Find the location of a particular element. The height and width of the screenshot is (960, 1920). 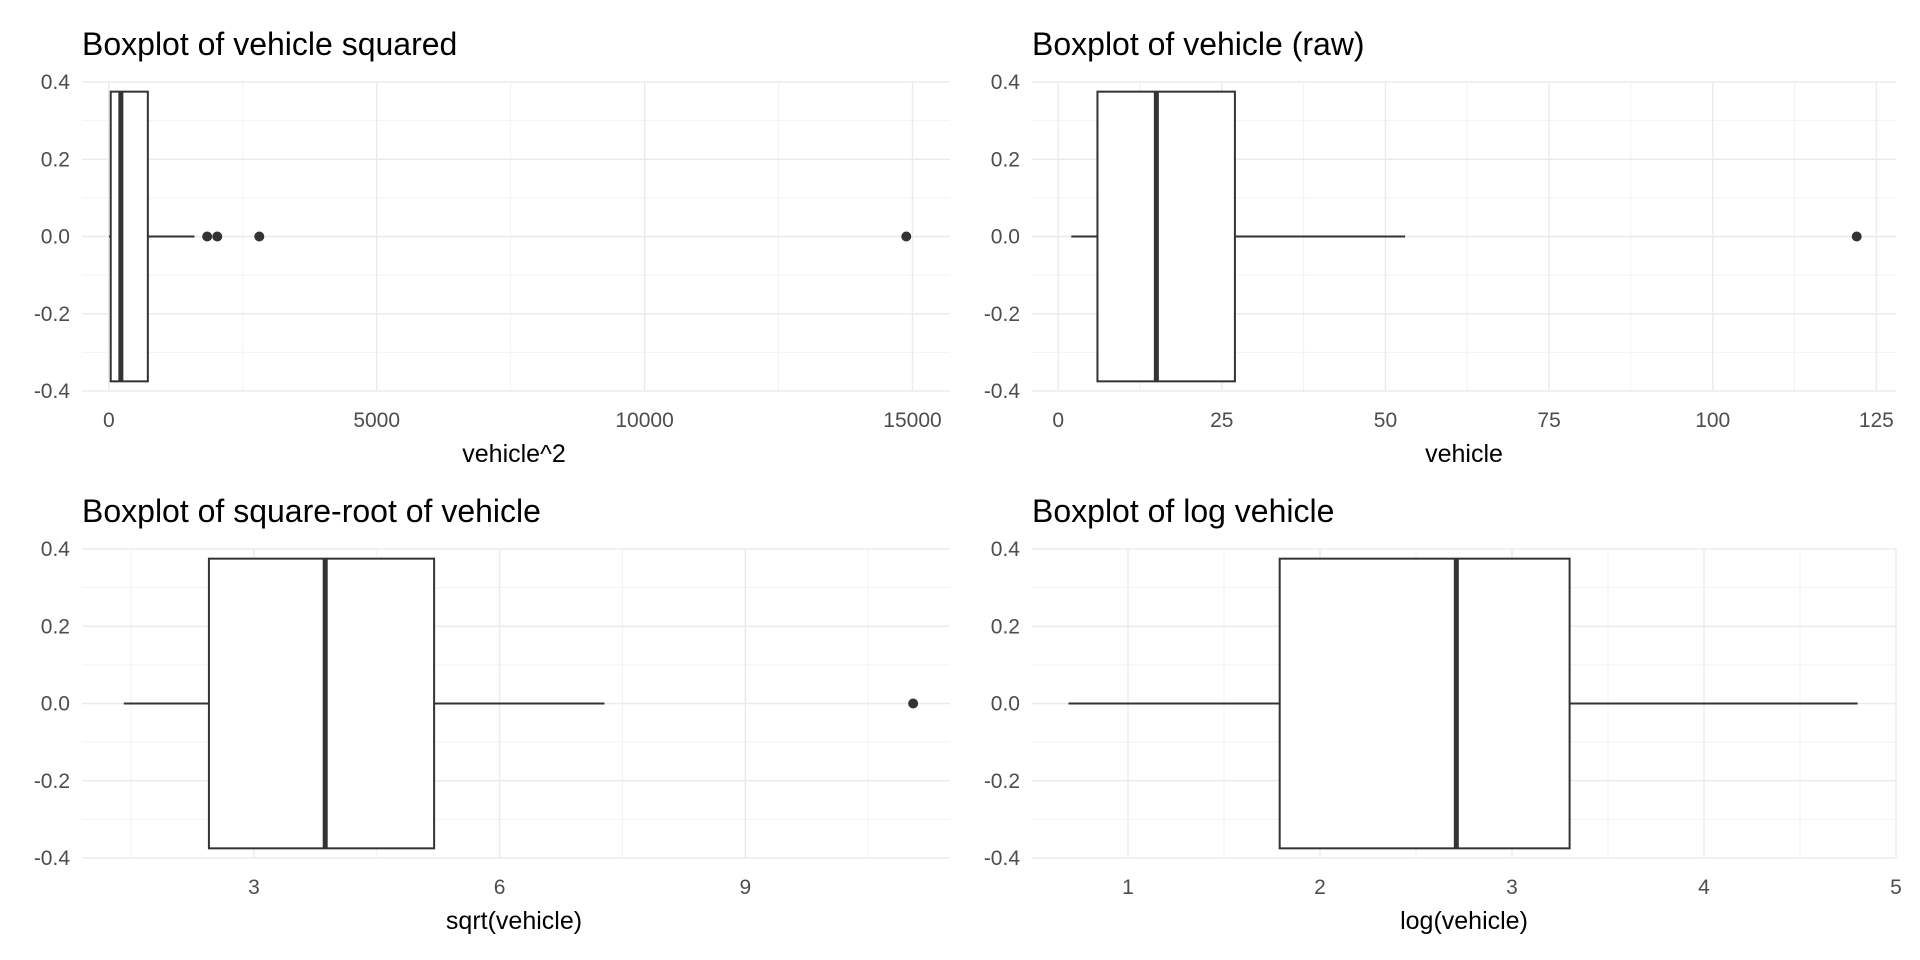

x-tick-label: 1 is located at coordinates (1128, 887).